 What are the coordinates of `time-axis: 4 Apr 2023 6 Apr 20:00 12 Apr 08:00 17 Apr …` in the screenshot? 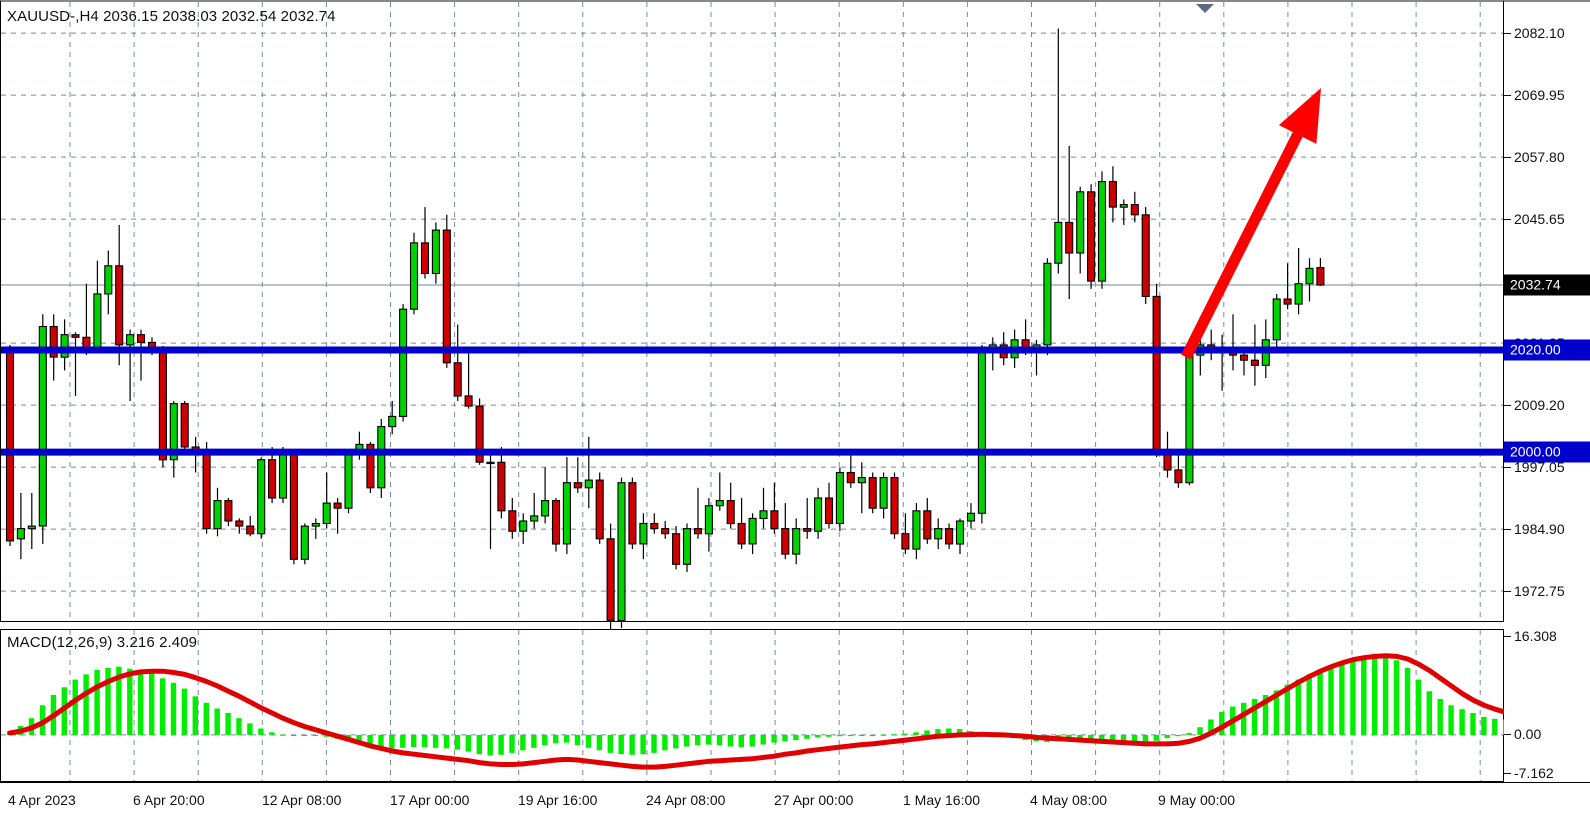 It's located at (795, 803).